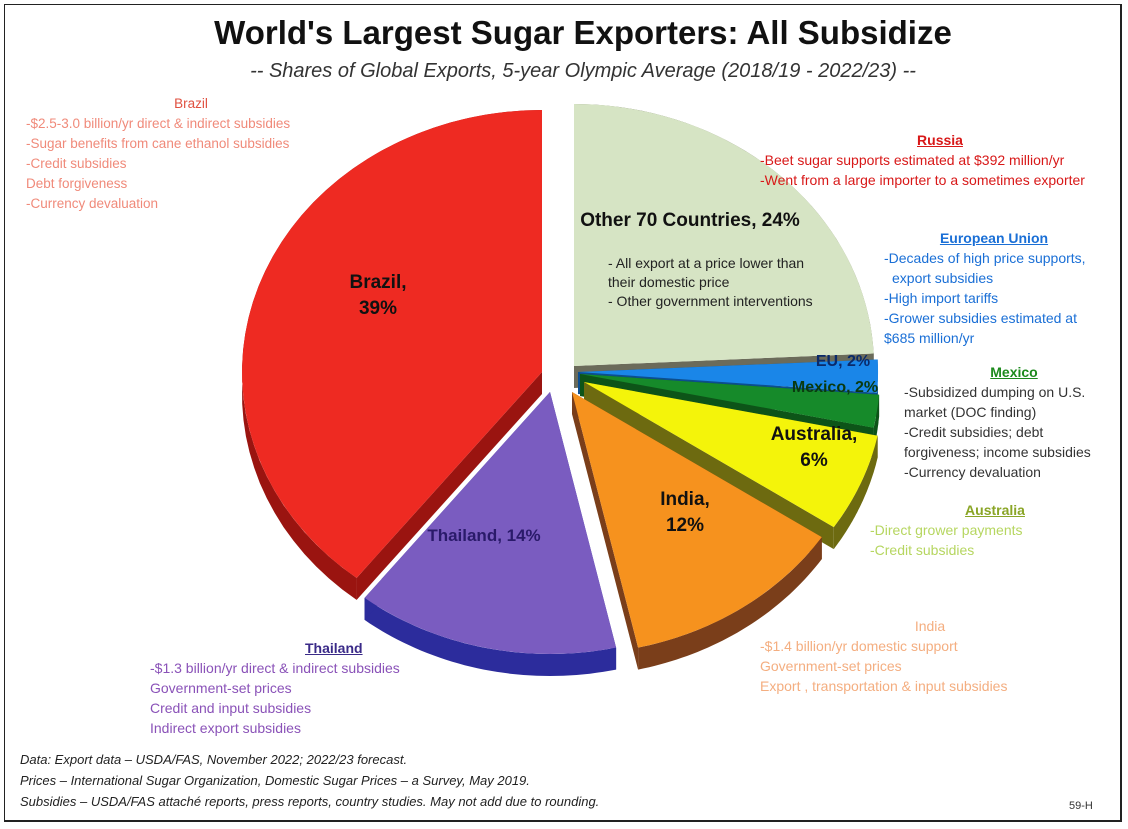 The width and height of the screenshot is (1128, 829). I want to click on slice-thailand, so click(490, 523).